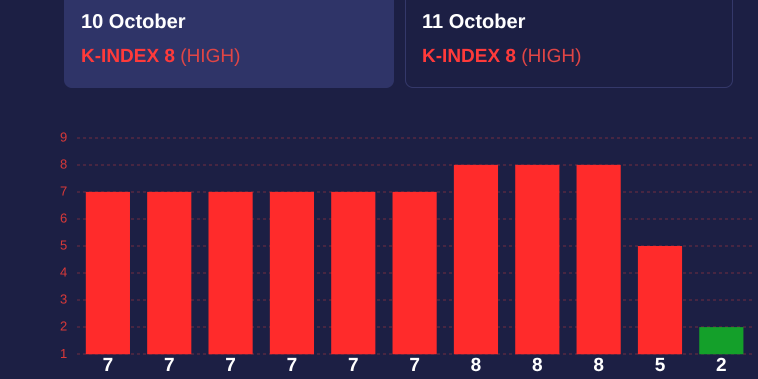  Describe the element at coordinates (133, 22) in the screenshot. I see `text: 10 October` at that location.